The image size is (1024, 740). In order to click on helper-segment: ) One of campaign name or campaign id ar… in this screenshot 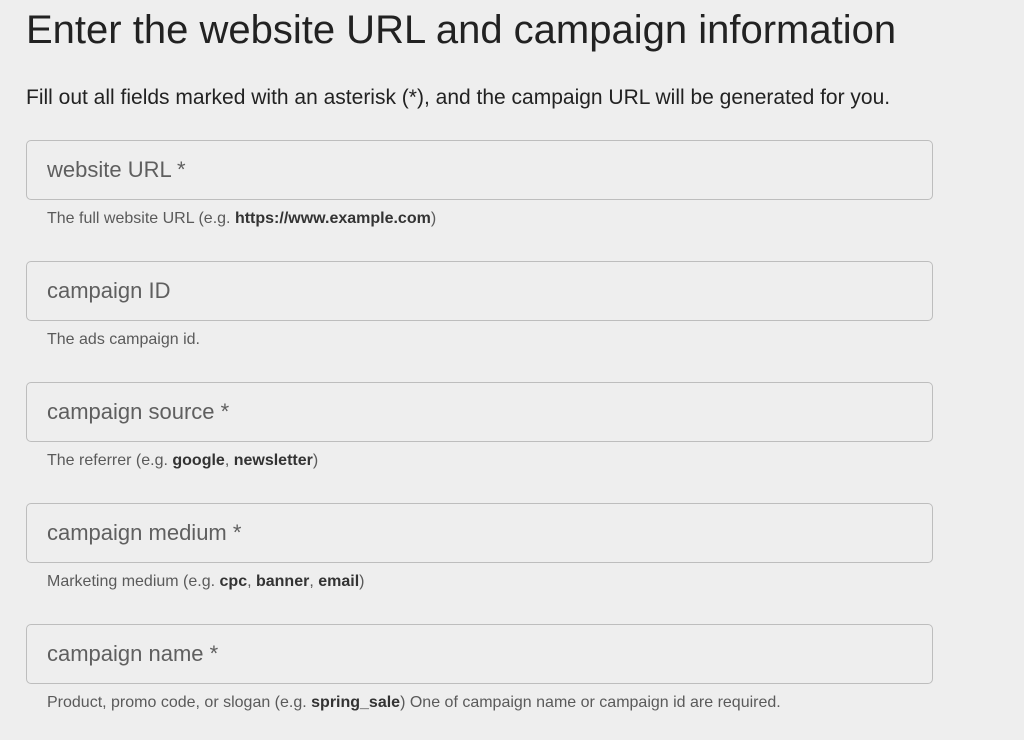, I will do `click(590, 702)`.